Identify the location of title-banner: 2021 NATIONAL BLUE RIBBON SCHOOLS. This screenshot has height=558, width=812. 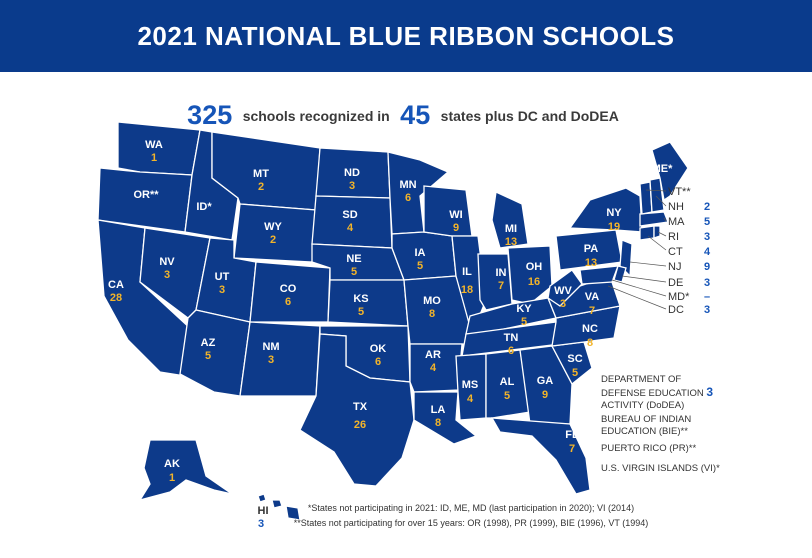
(406, 36).